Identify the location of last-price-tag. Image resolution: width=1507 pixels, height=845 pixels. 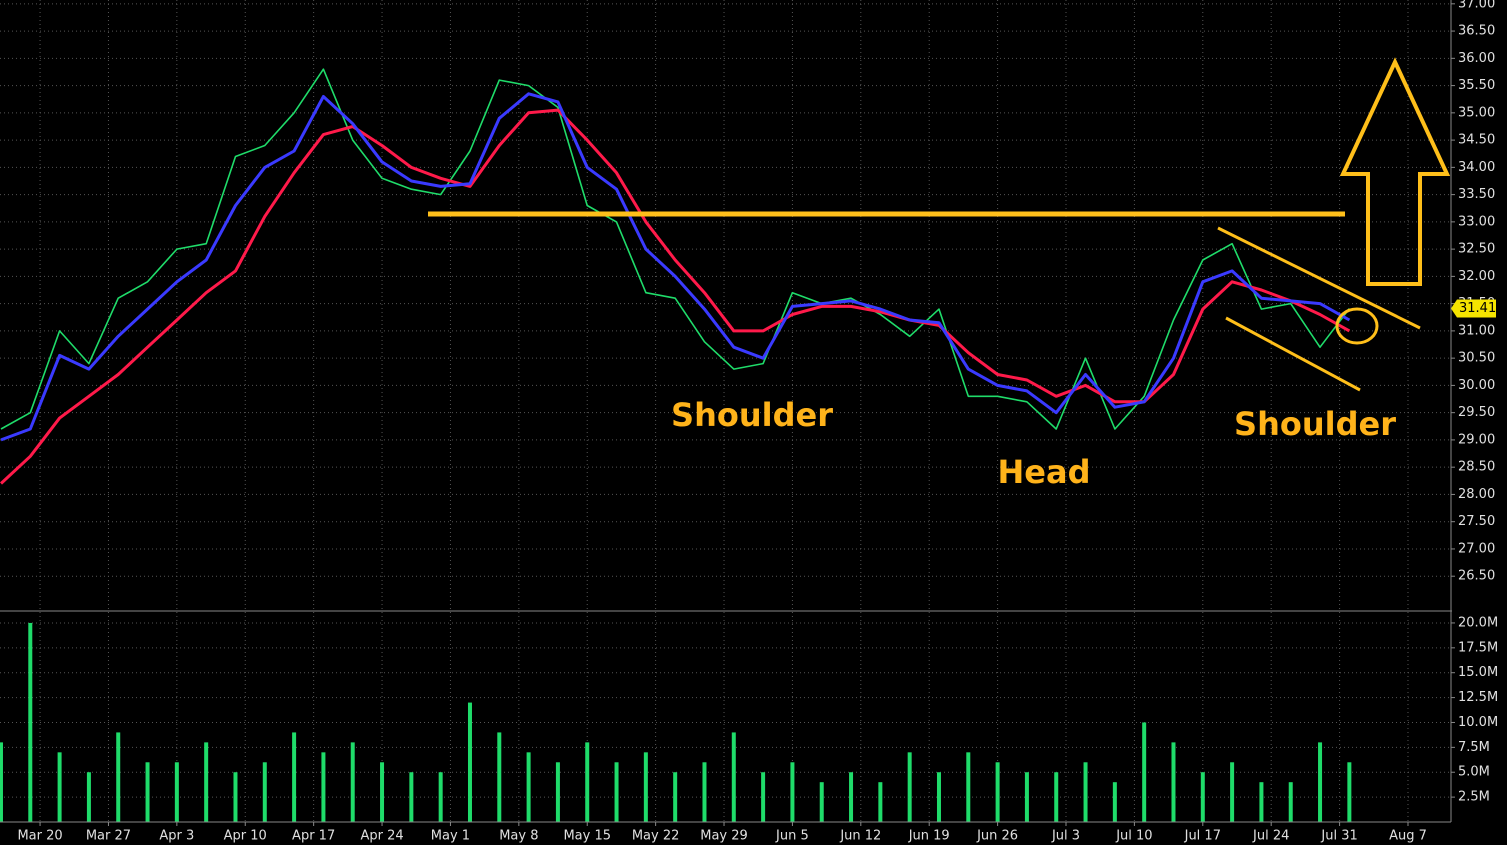
(1473, 308).